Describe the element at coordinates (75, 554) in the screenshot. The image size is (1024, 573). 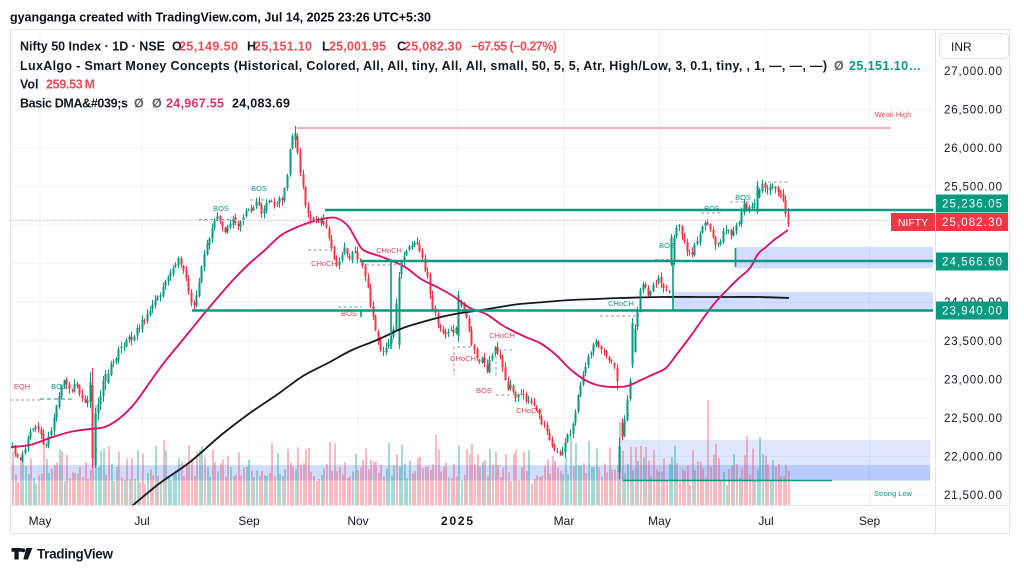
I see `svg-text: TradingView` at that location.